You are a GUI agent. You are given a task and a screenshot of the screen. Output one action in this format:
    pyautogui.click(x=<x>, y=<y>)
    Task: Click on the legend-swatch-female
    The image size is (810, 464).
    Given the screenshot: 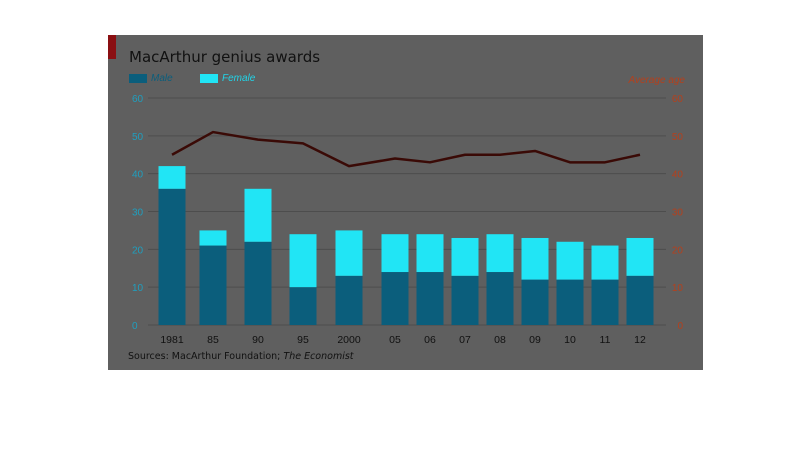 What is the action you would take?
    pyautogui.click(x=209, y=78)
    